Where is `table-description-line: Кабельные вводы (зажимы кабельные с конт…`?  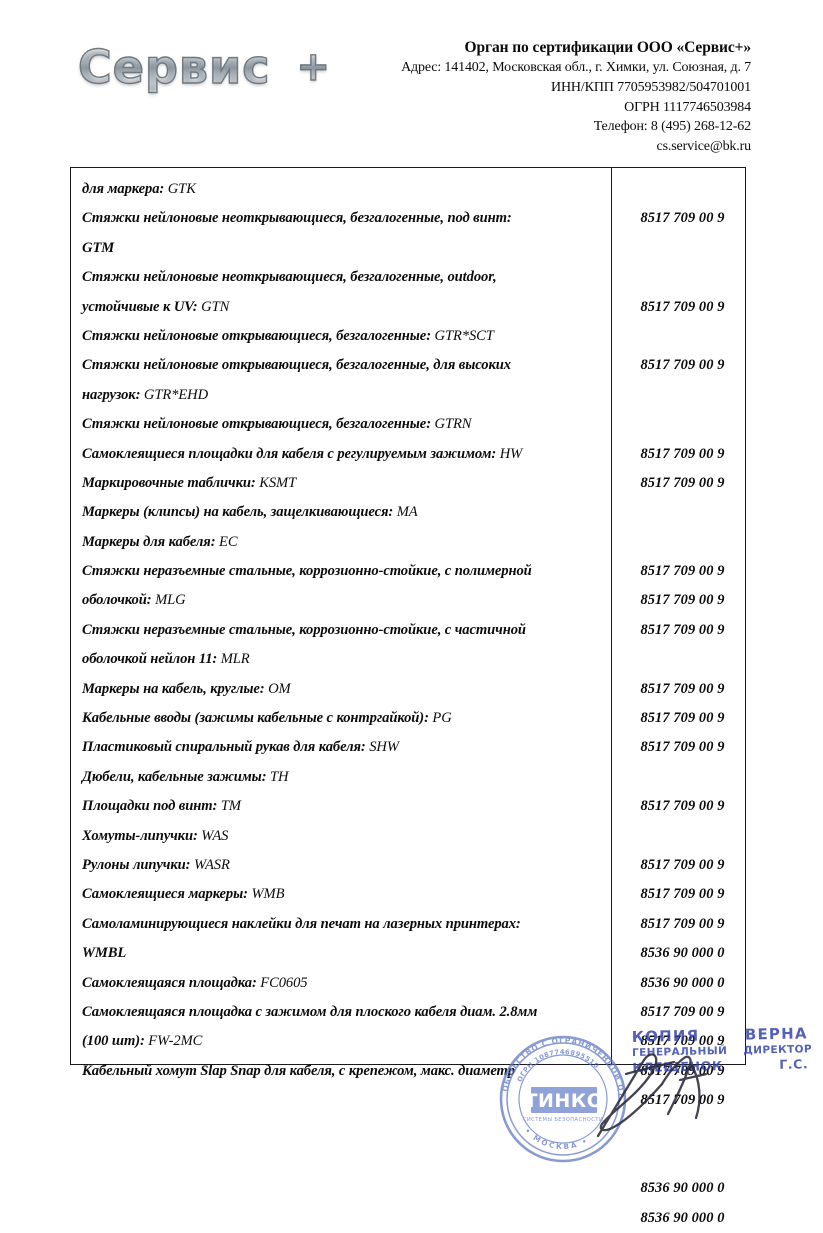 table-description-line: Кабельные вводы (зажимы кабельные с конт… is located at coordinates (267, 718).